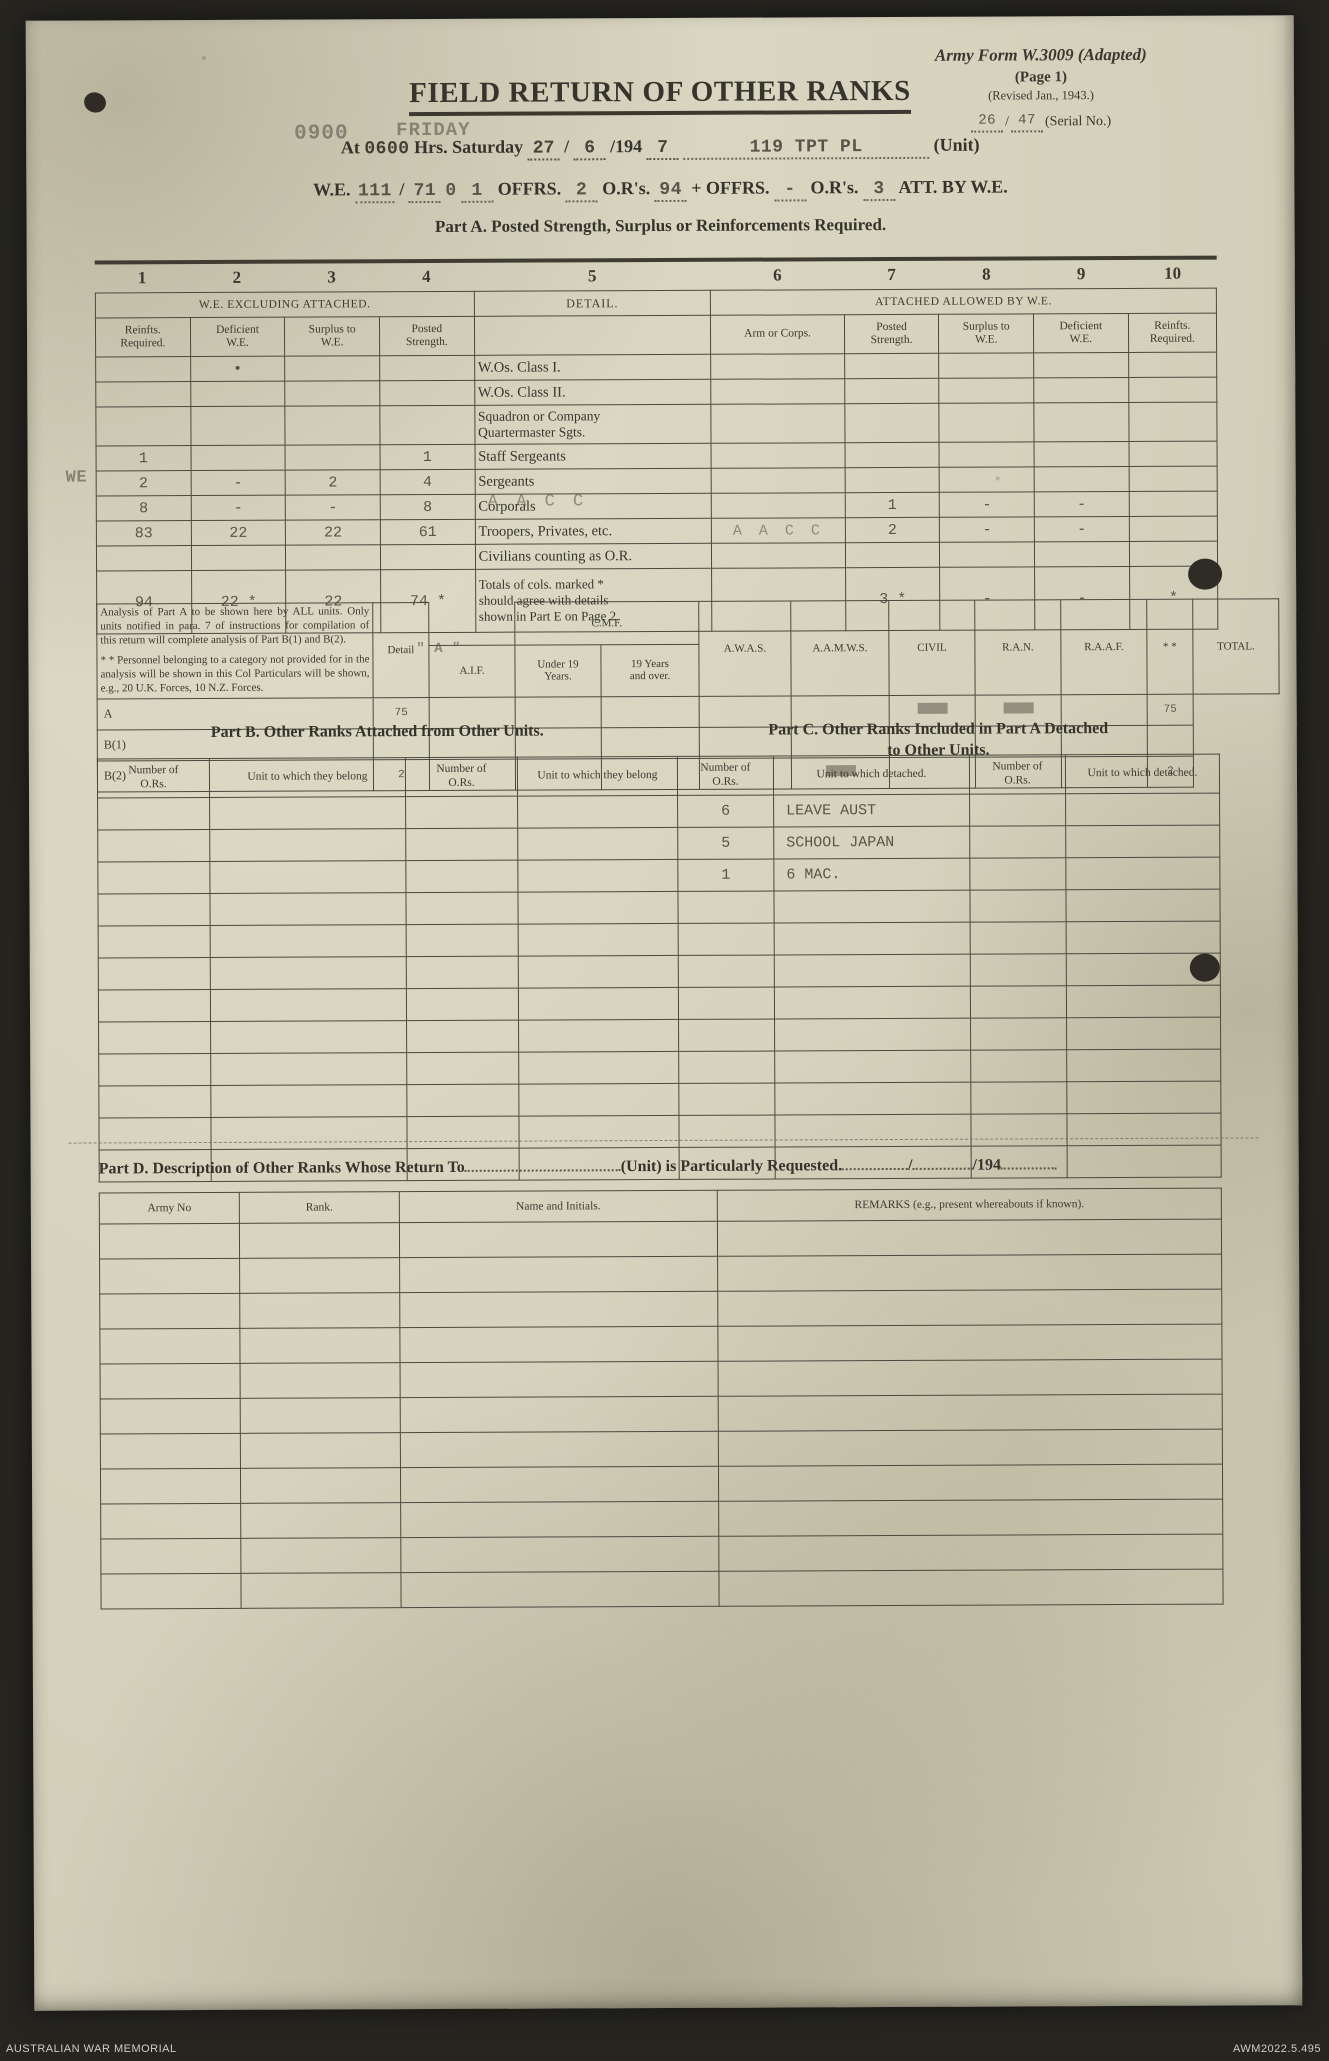 This screenshot has height=2061, width=1329. I want to click on offrs-value-2: -, so click(790, 190).